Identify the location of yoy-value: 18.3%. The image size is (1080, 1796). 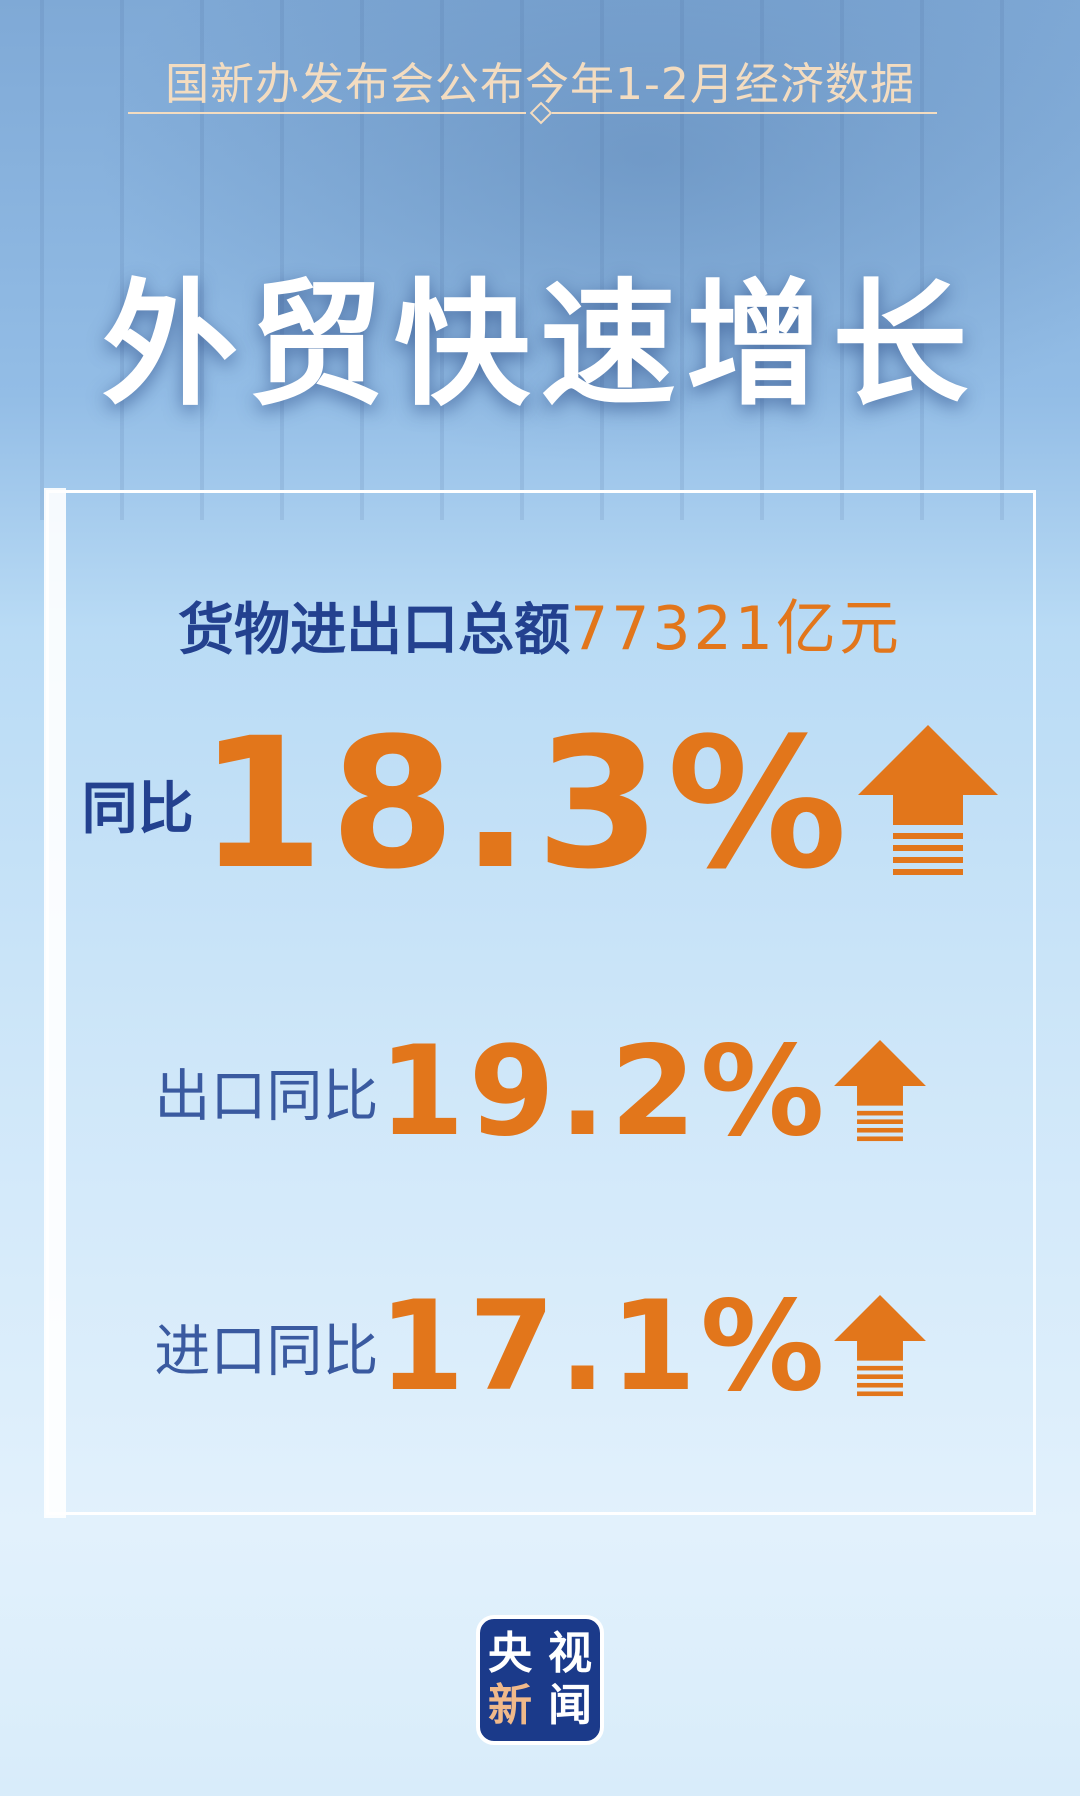
(526, 804).